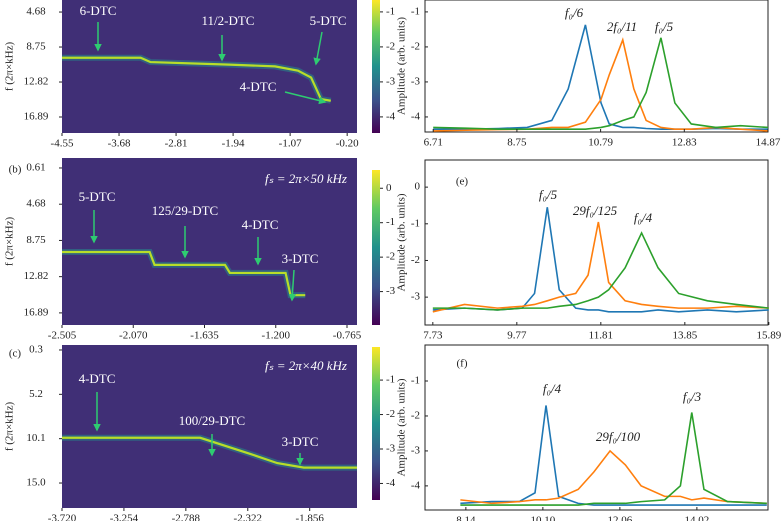 The height and width of the screenshot is (521, 782). What do you see at coordinates (228, 20) in the screenshot?
I see `annotation: 11/2-DTC` at bounding box center [228, 20].